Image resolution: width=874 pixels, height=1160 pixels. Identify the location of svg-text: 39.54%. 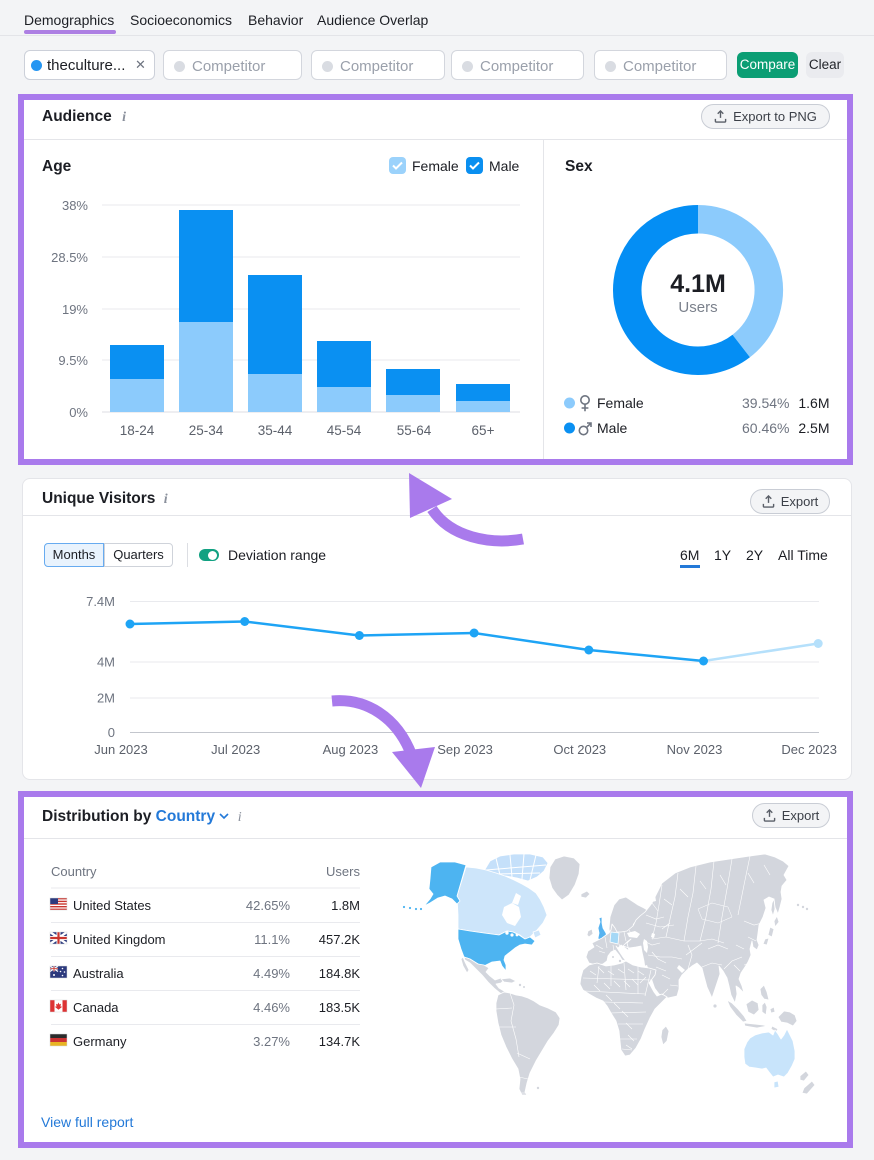
(765, 403).